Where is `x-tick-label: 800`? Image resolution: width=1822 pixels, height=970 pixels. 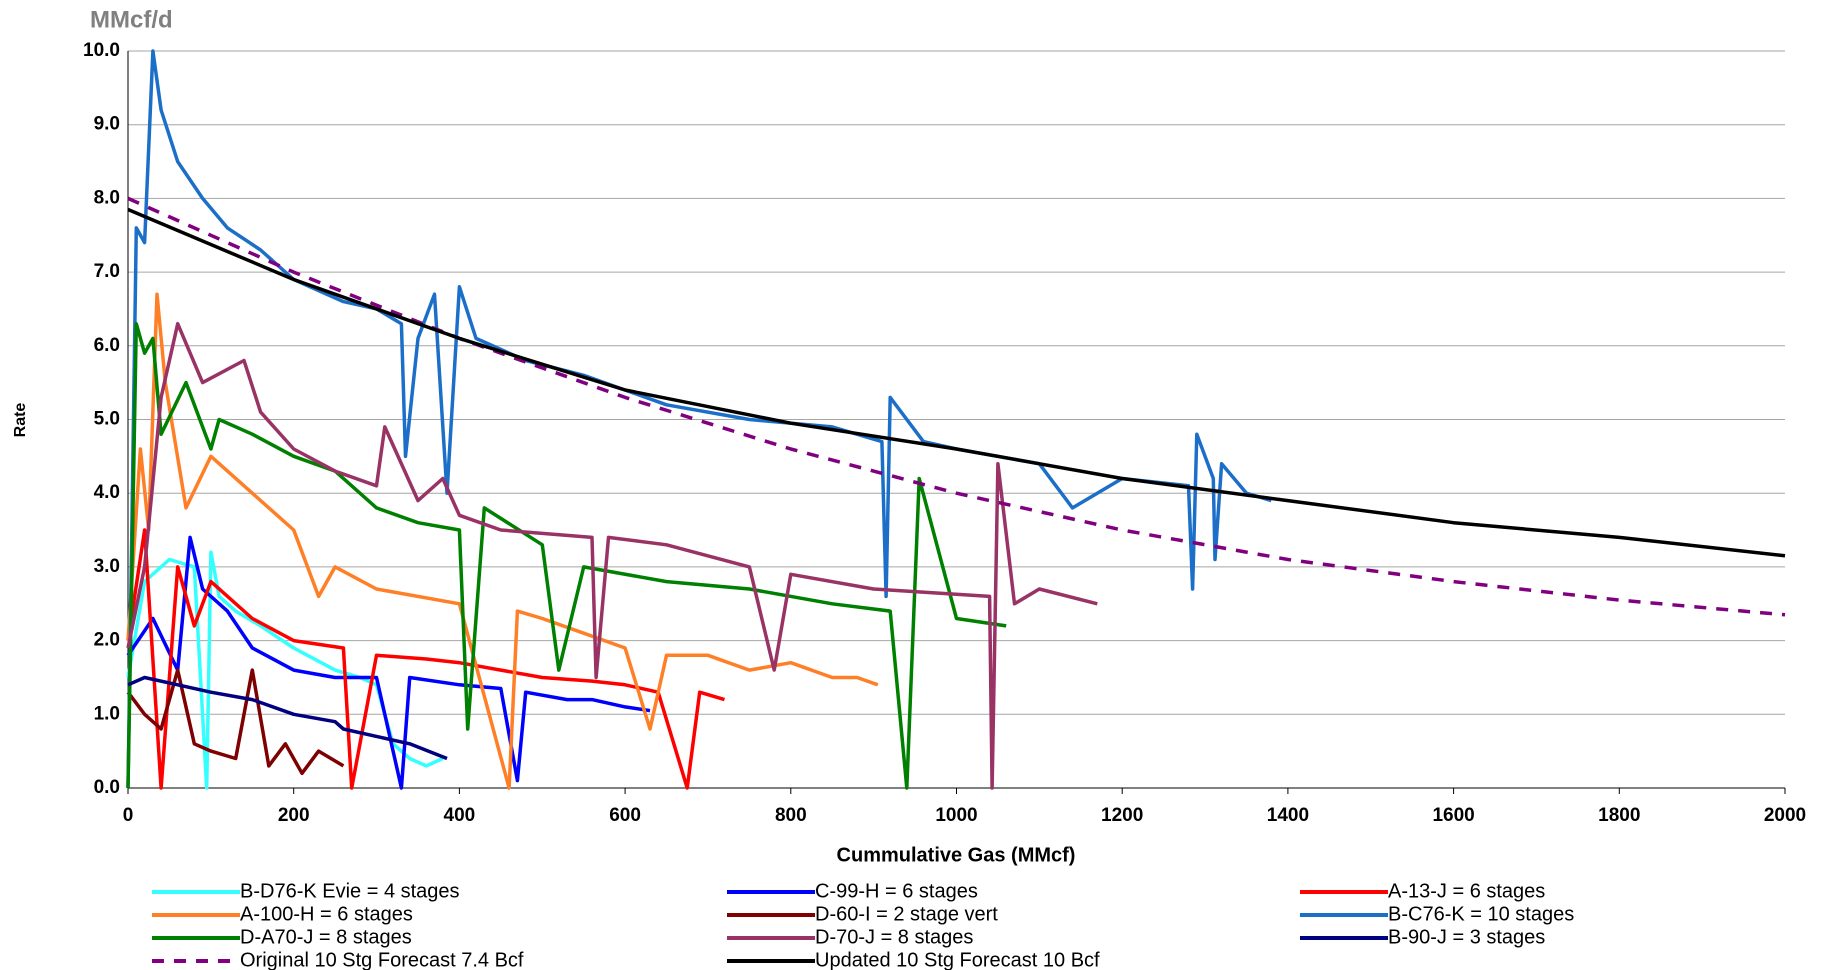 x-tick-label: 800 is located at coordinates (791, 815).